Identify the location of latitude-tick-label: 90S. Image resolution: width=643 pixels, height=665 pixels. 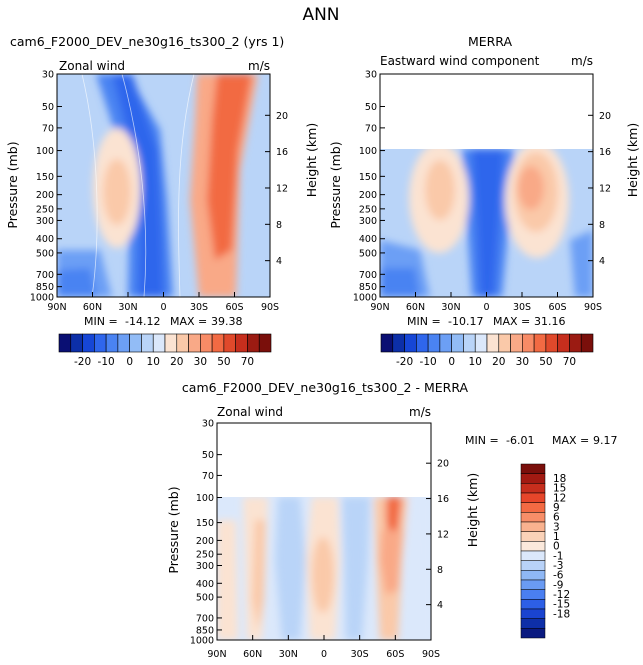
(431, 654).